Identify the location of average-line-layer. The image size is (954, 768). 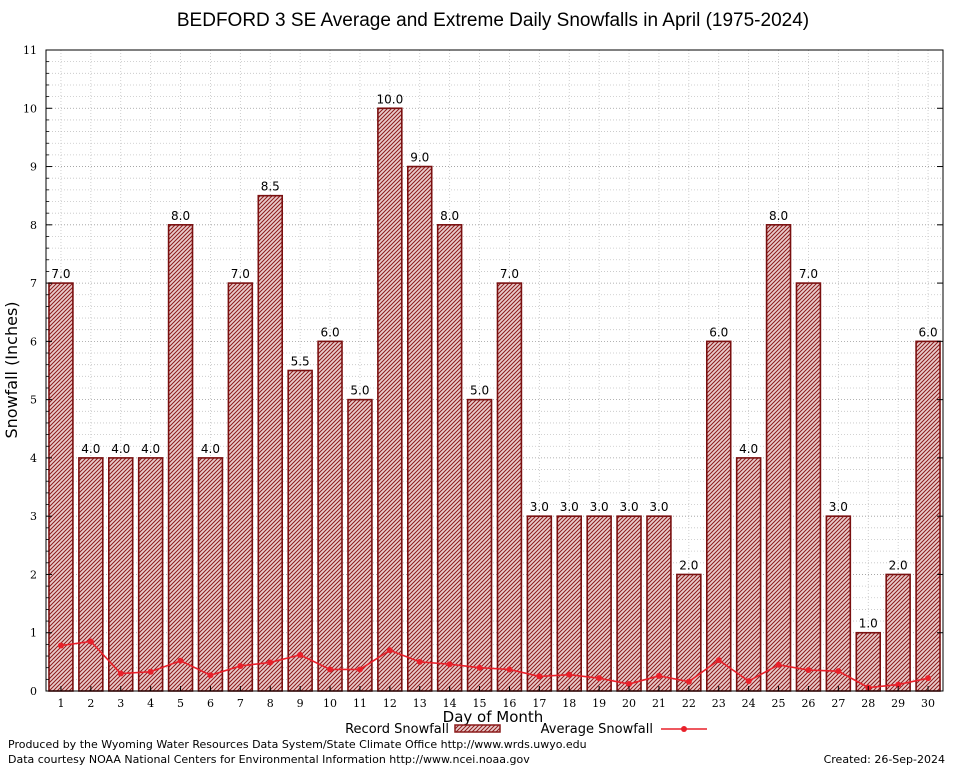
(494, 664).